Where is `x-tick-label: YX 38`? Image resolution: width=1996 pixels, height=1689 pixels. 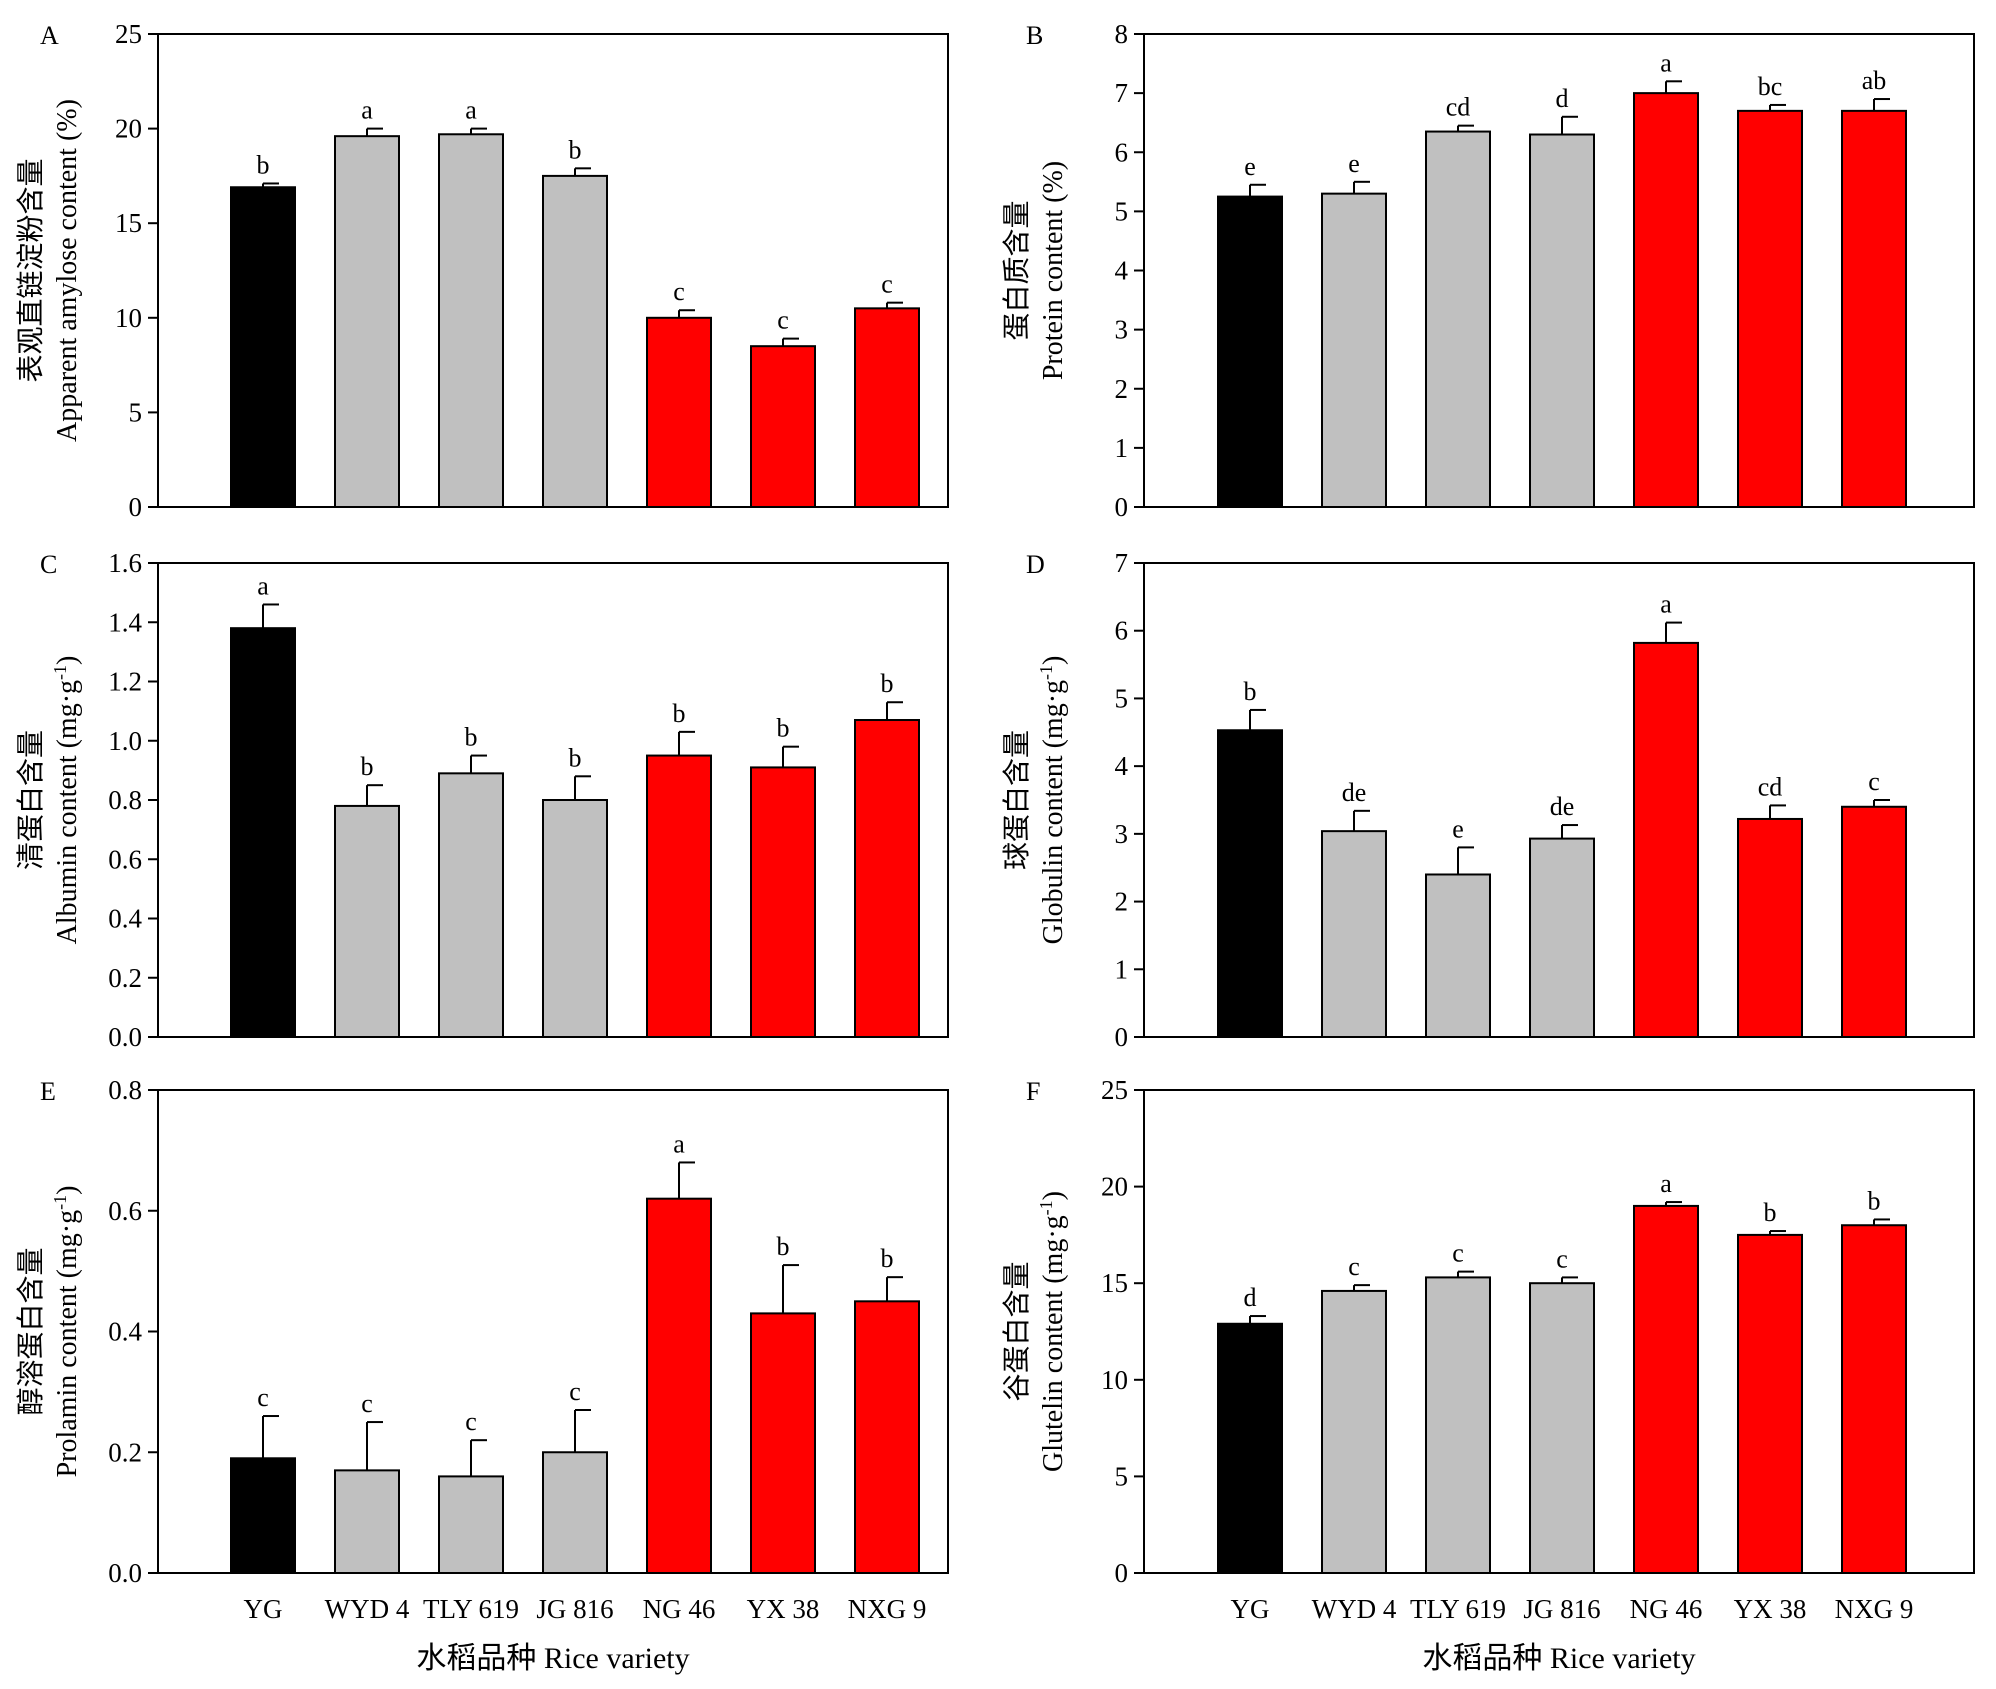
x-tick-label: YX 38 is located at coordinates (1770, 1609).